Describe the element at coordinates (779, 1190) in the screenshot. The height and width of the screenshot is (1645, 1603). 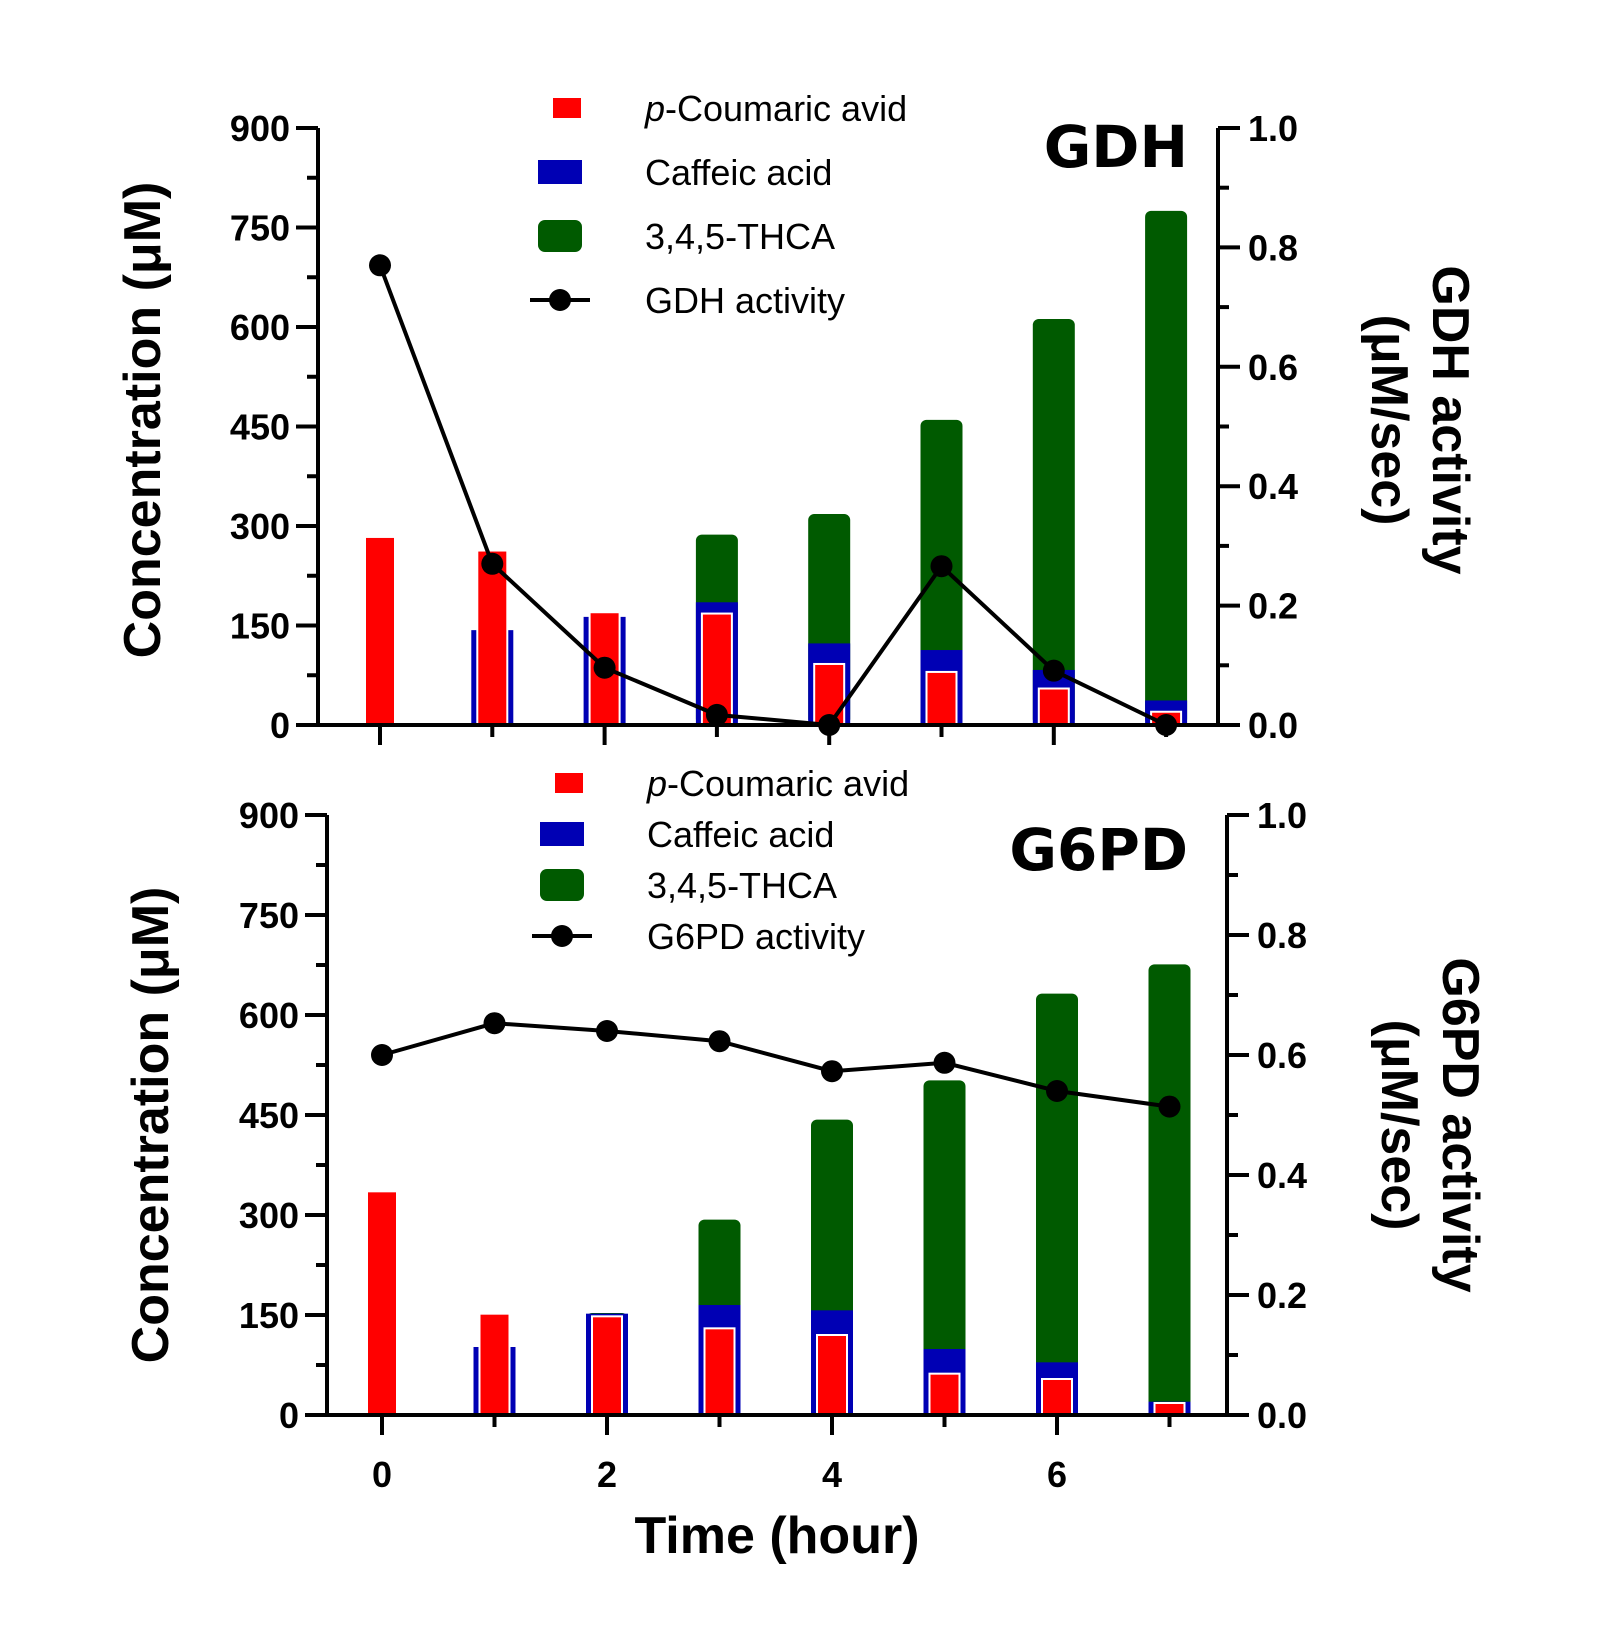
I see `g6pd-bars` at that location.